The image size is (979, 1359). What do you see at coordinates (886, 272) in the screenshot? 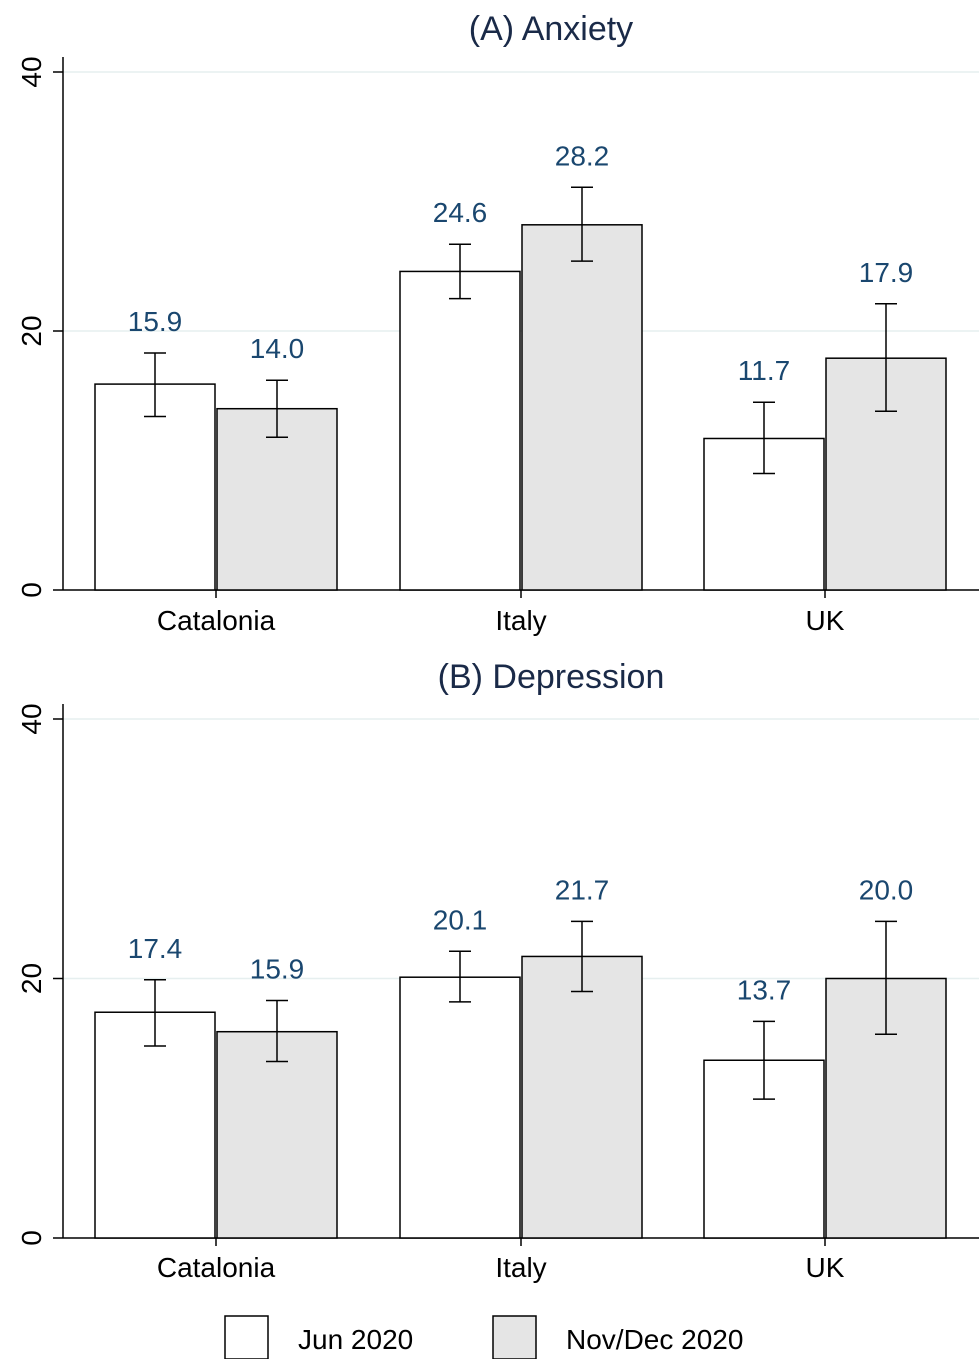
I see `data-label: 17.9` at bounding box center [886, 272].